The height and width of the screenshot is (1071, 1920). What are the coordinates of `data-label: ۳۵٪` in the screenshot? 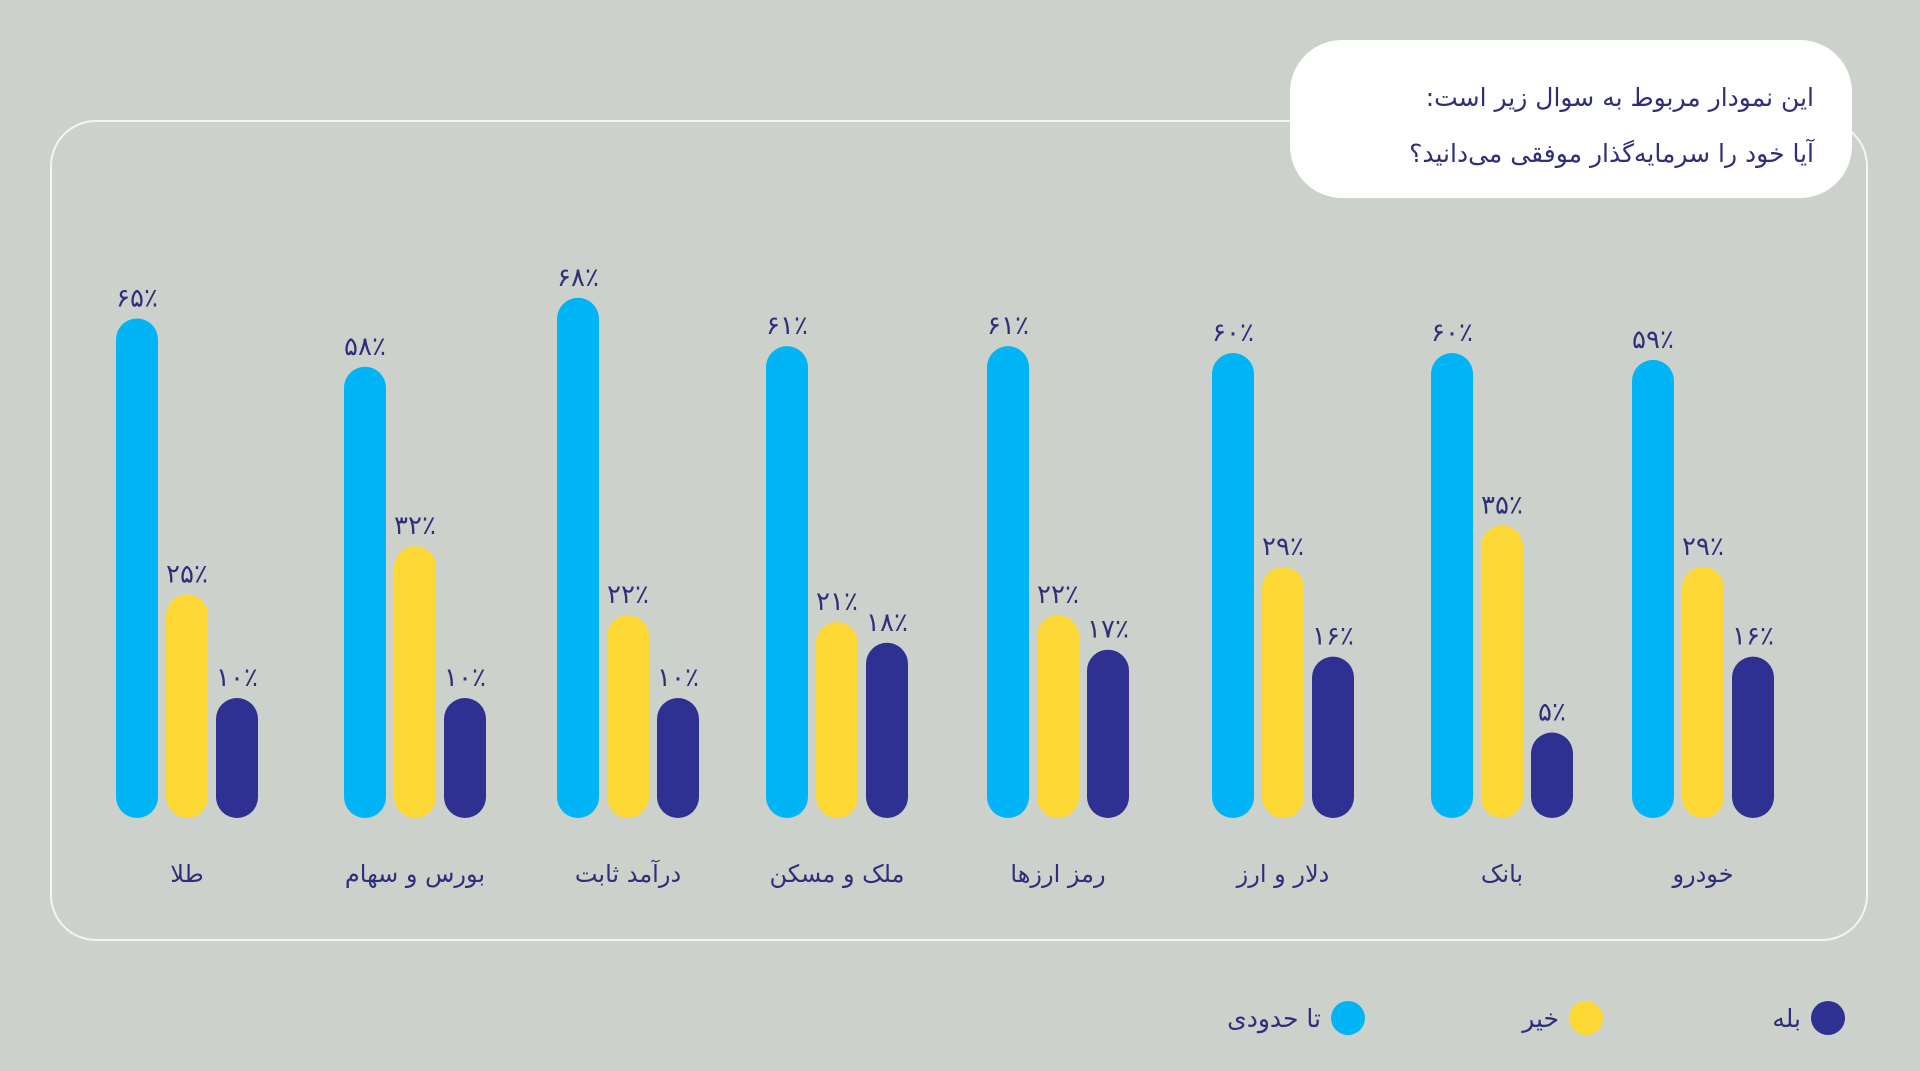 It's located at (1502, 506).